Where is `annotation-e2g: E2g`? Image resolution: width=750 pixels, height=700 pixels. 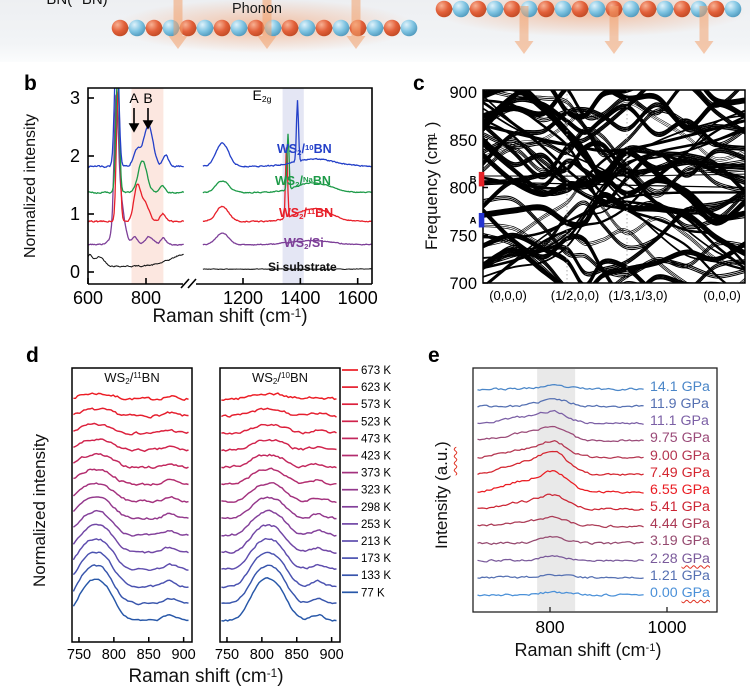 annotation-e2g: E2g is located at coordinates (262, 96).